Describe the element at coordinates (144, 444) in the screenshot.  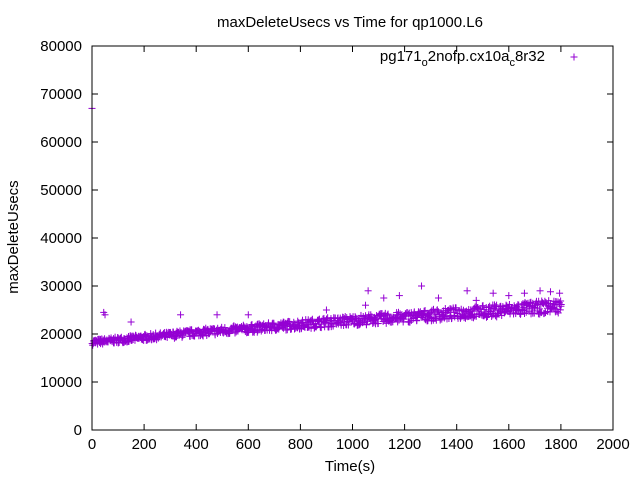
I see `x-tick-label: 200` at that location.